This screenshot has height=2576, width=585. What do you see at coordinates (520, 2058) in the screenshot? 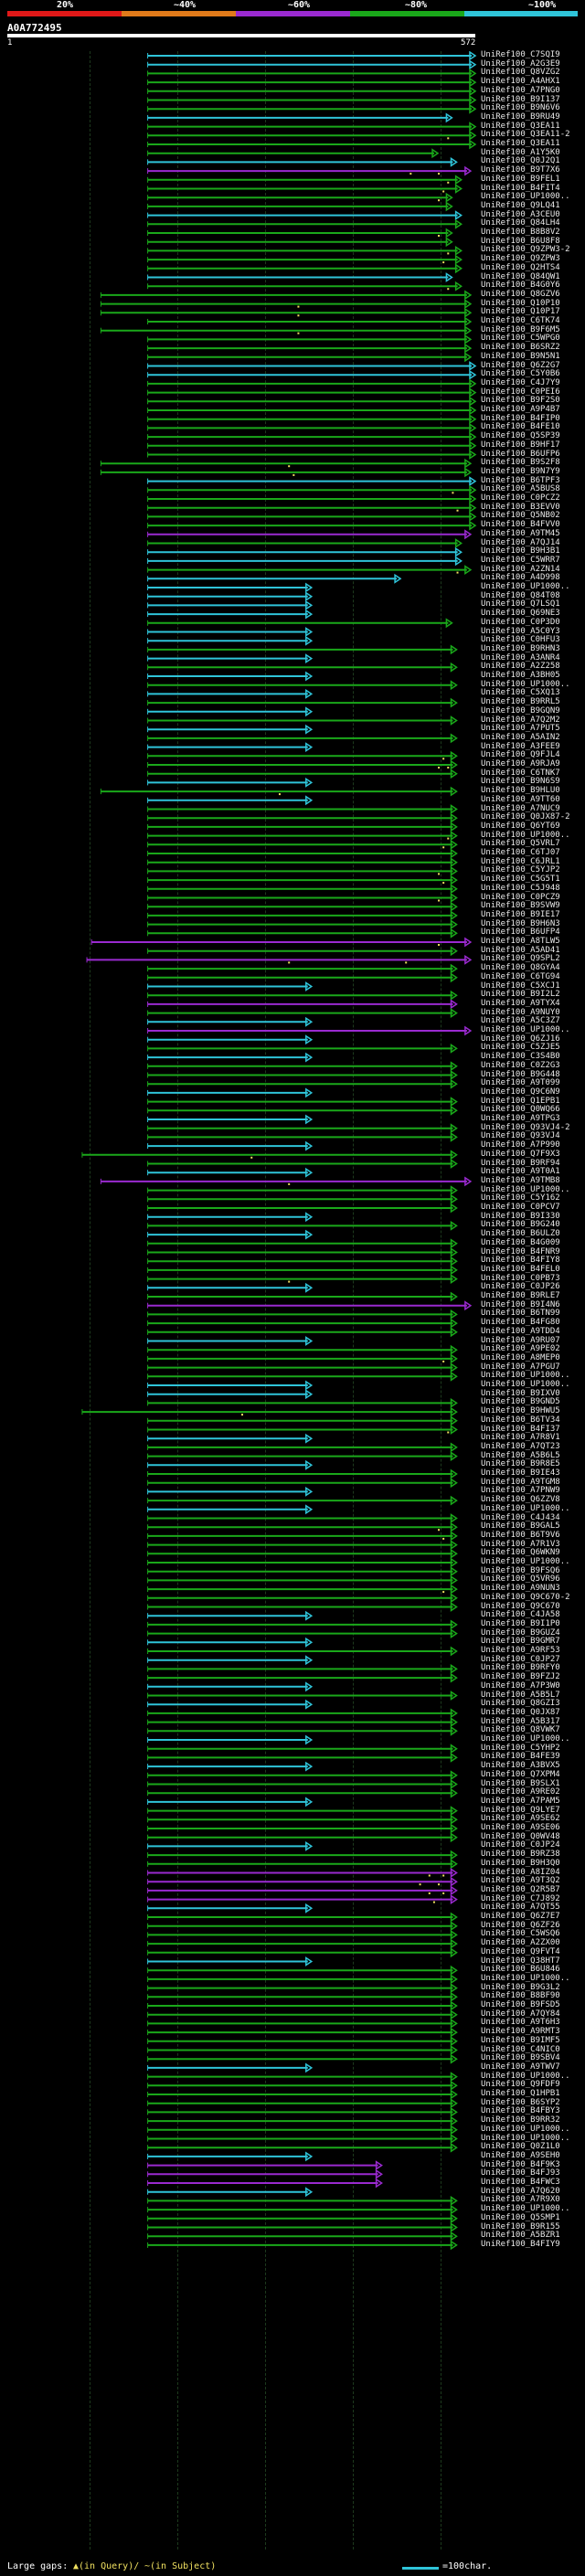
I see `hit-label: UniRef100_B9SBV4` at bounding box center [520, 2058].